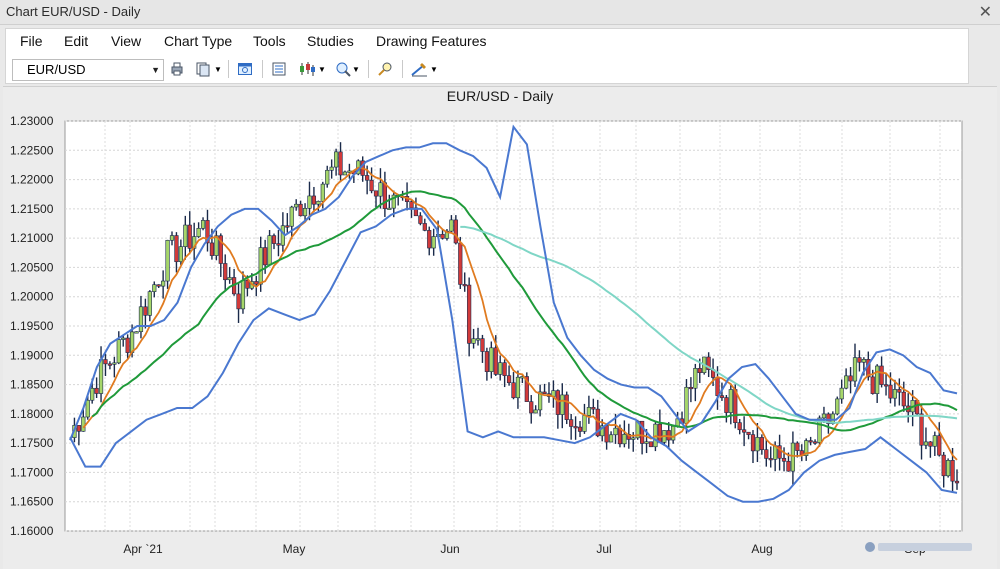  I want to click on x-axis: Apr `21MayJunJulAugSep, so click(524, 549).